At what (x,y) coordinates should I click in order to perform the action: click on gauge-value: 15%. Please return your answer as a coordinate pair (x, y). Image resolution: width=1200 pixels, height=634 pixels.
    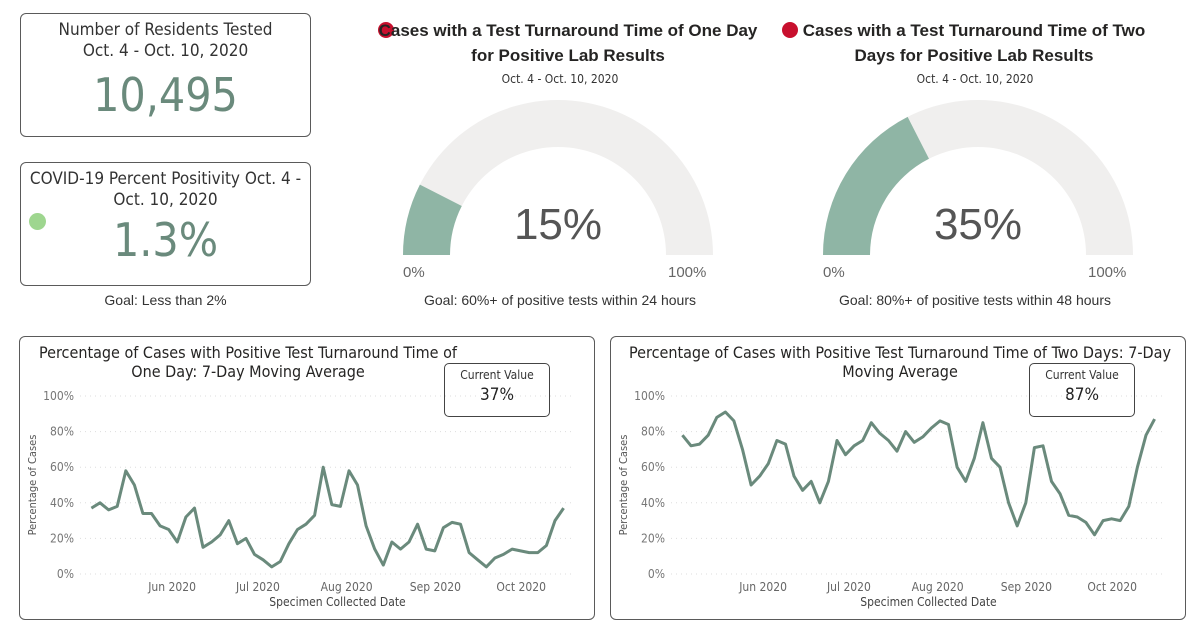
    Looking at the image, I should click on (558, 224).